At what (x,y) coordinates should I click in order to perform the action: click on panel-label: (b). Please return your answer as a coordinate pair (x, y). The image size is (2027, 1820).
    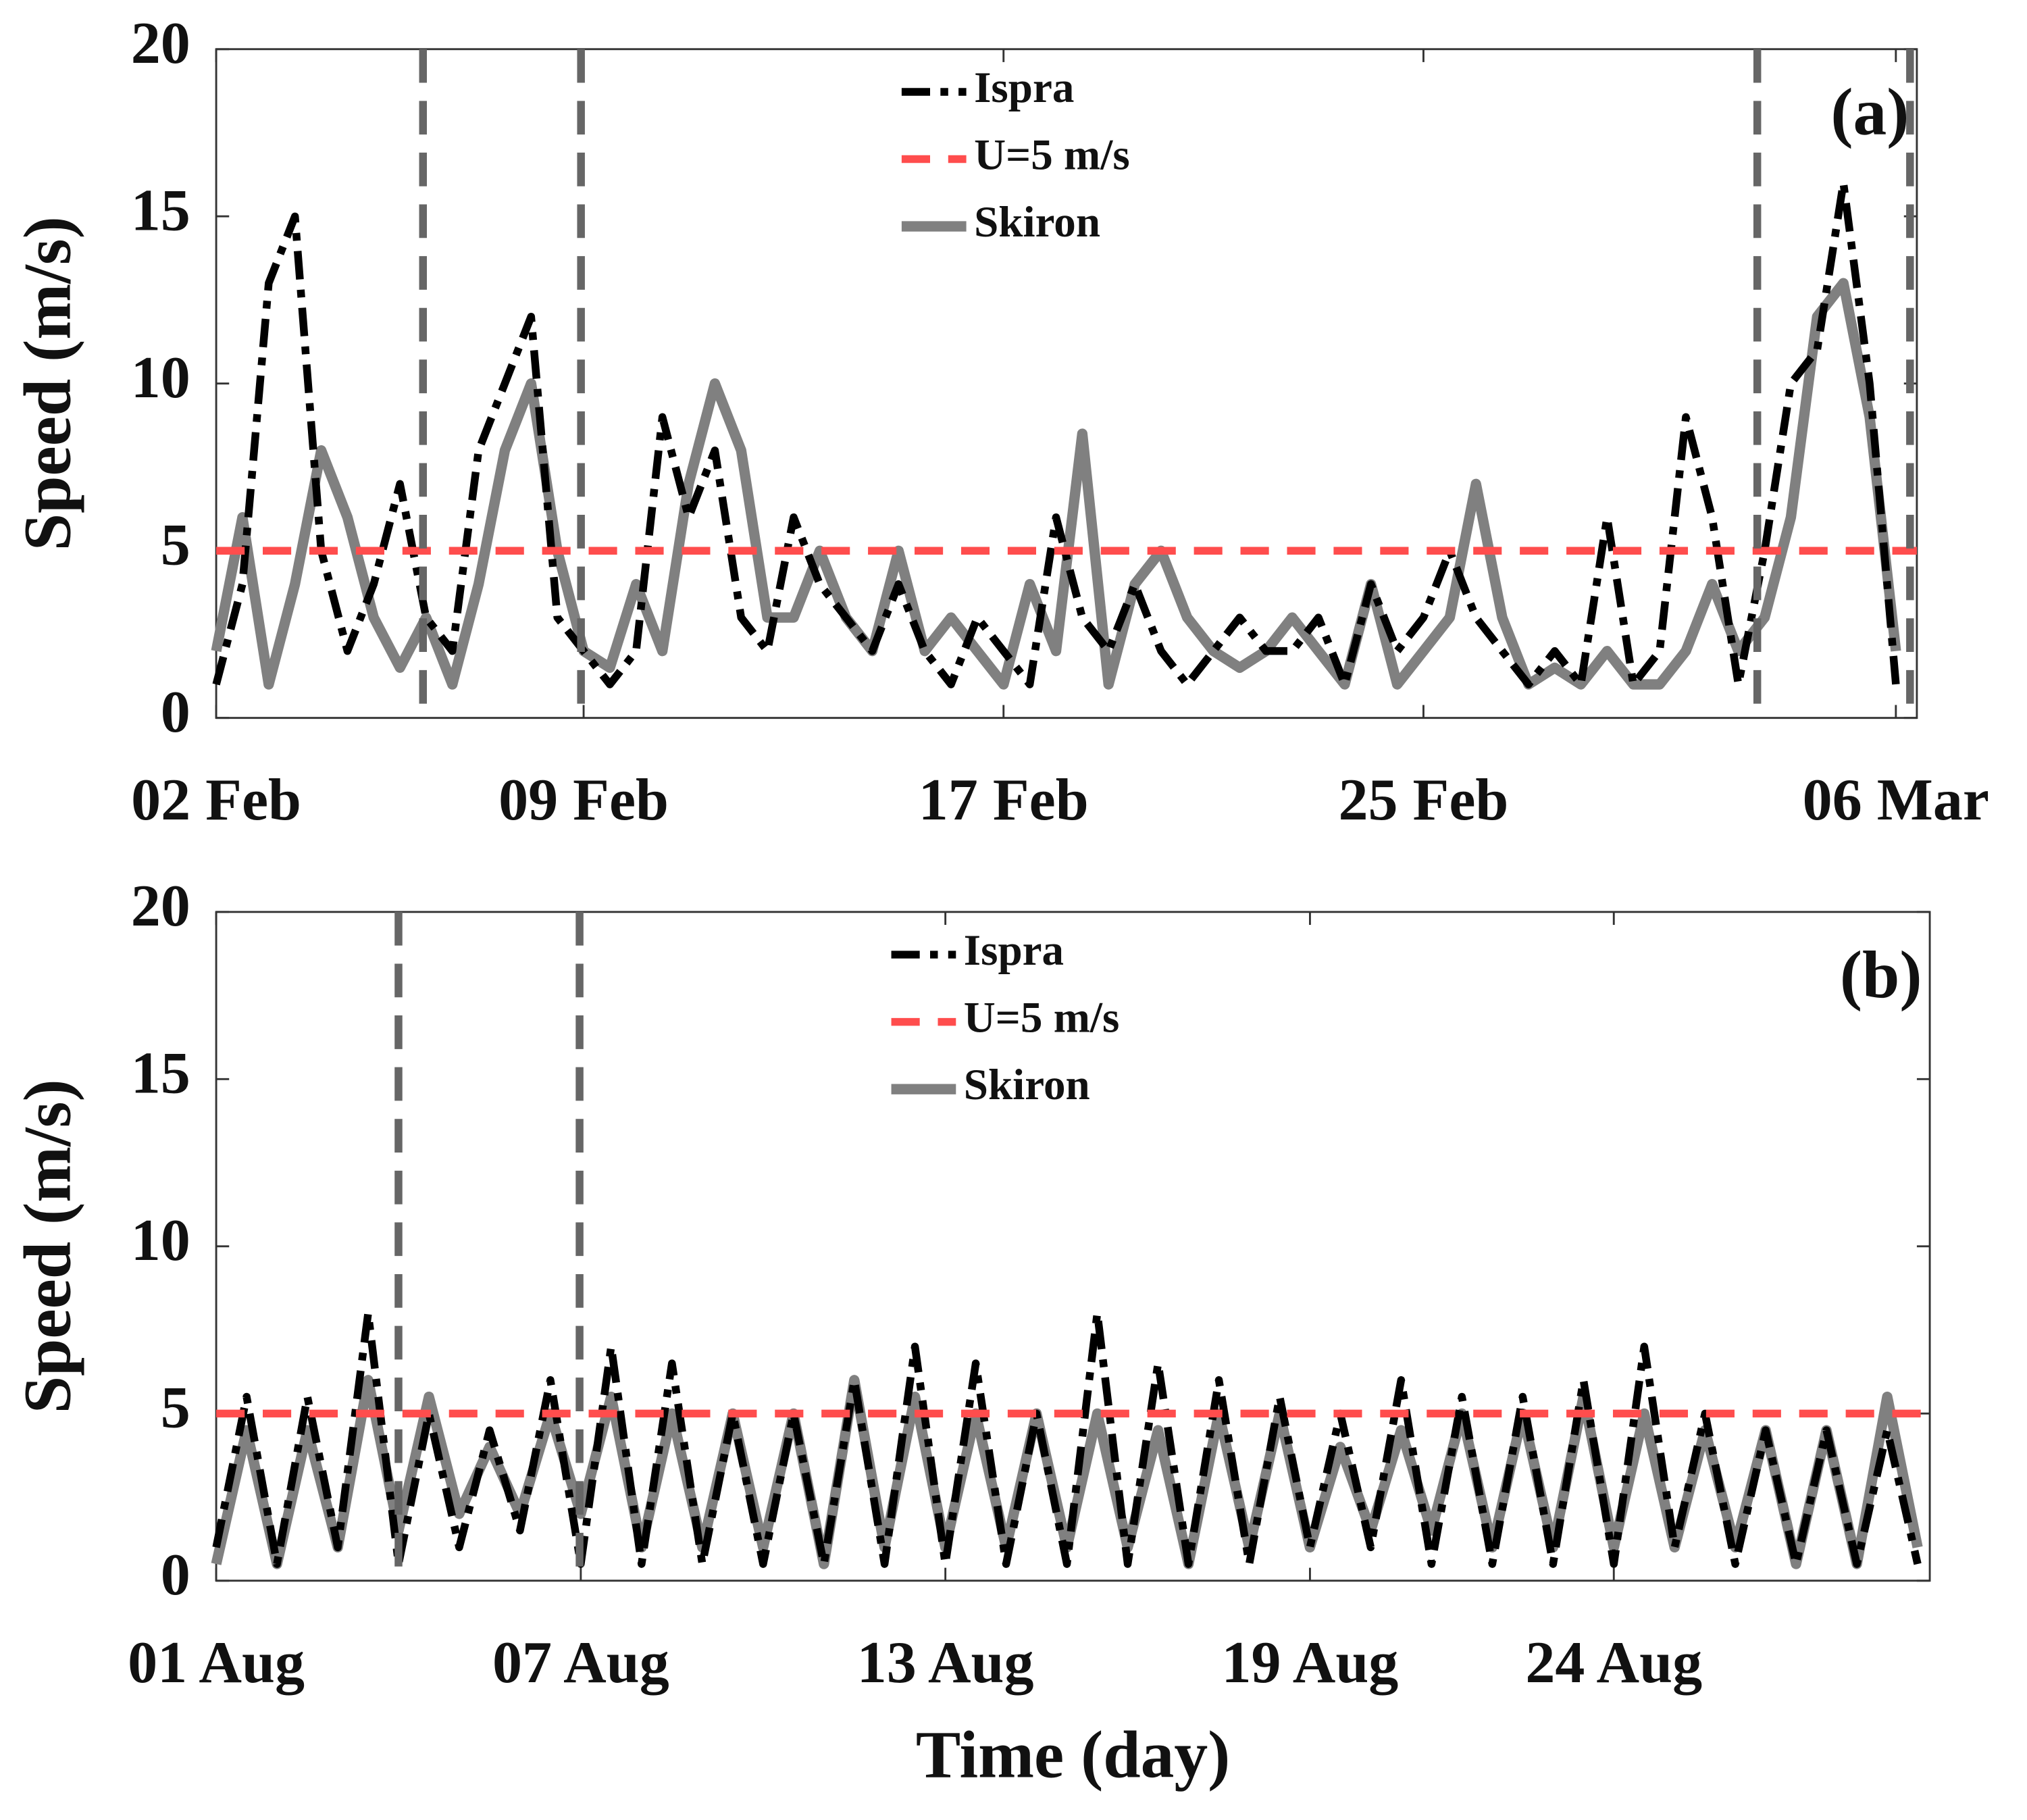
    Looking at the image, I should click on (1881, 975).